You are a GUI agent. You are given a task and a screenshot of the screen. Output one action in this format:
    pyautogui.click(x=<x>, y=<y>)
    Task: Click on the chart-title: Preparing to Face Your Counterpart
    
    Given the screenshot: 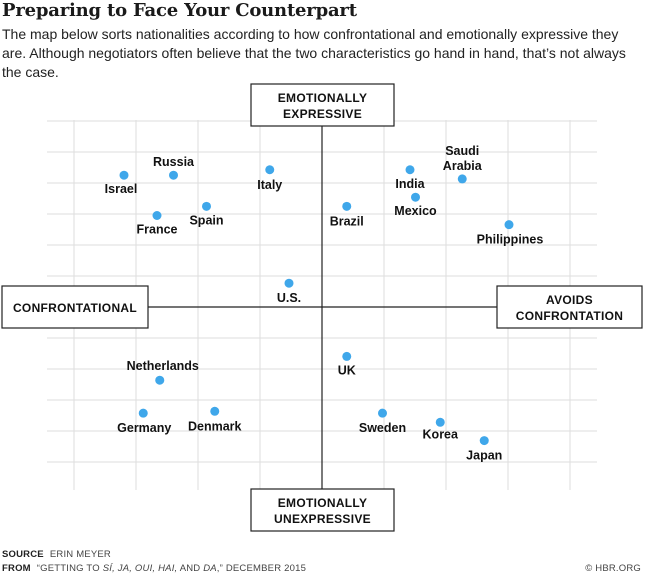 What is the action you would take?
    pyautogui.click(x=179, y=10)
    